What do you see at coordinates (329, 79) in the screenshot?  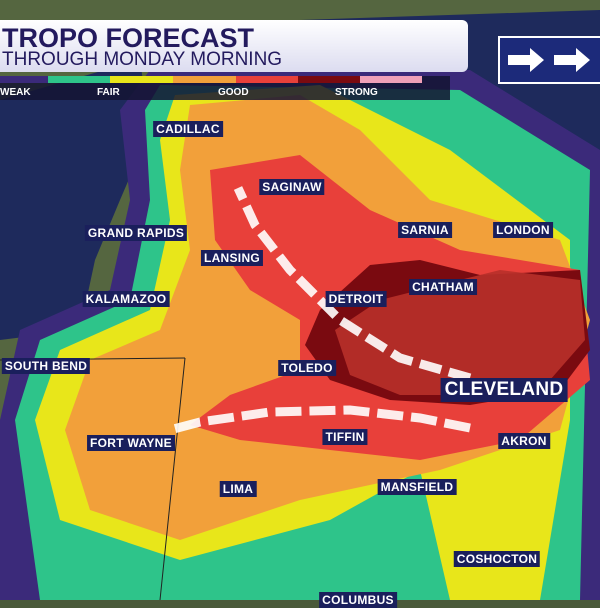 I see `legend-swatch-strong` at bounding box center [329, 79].